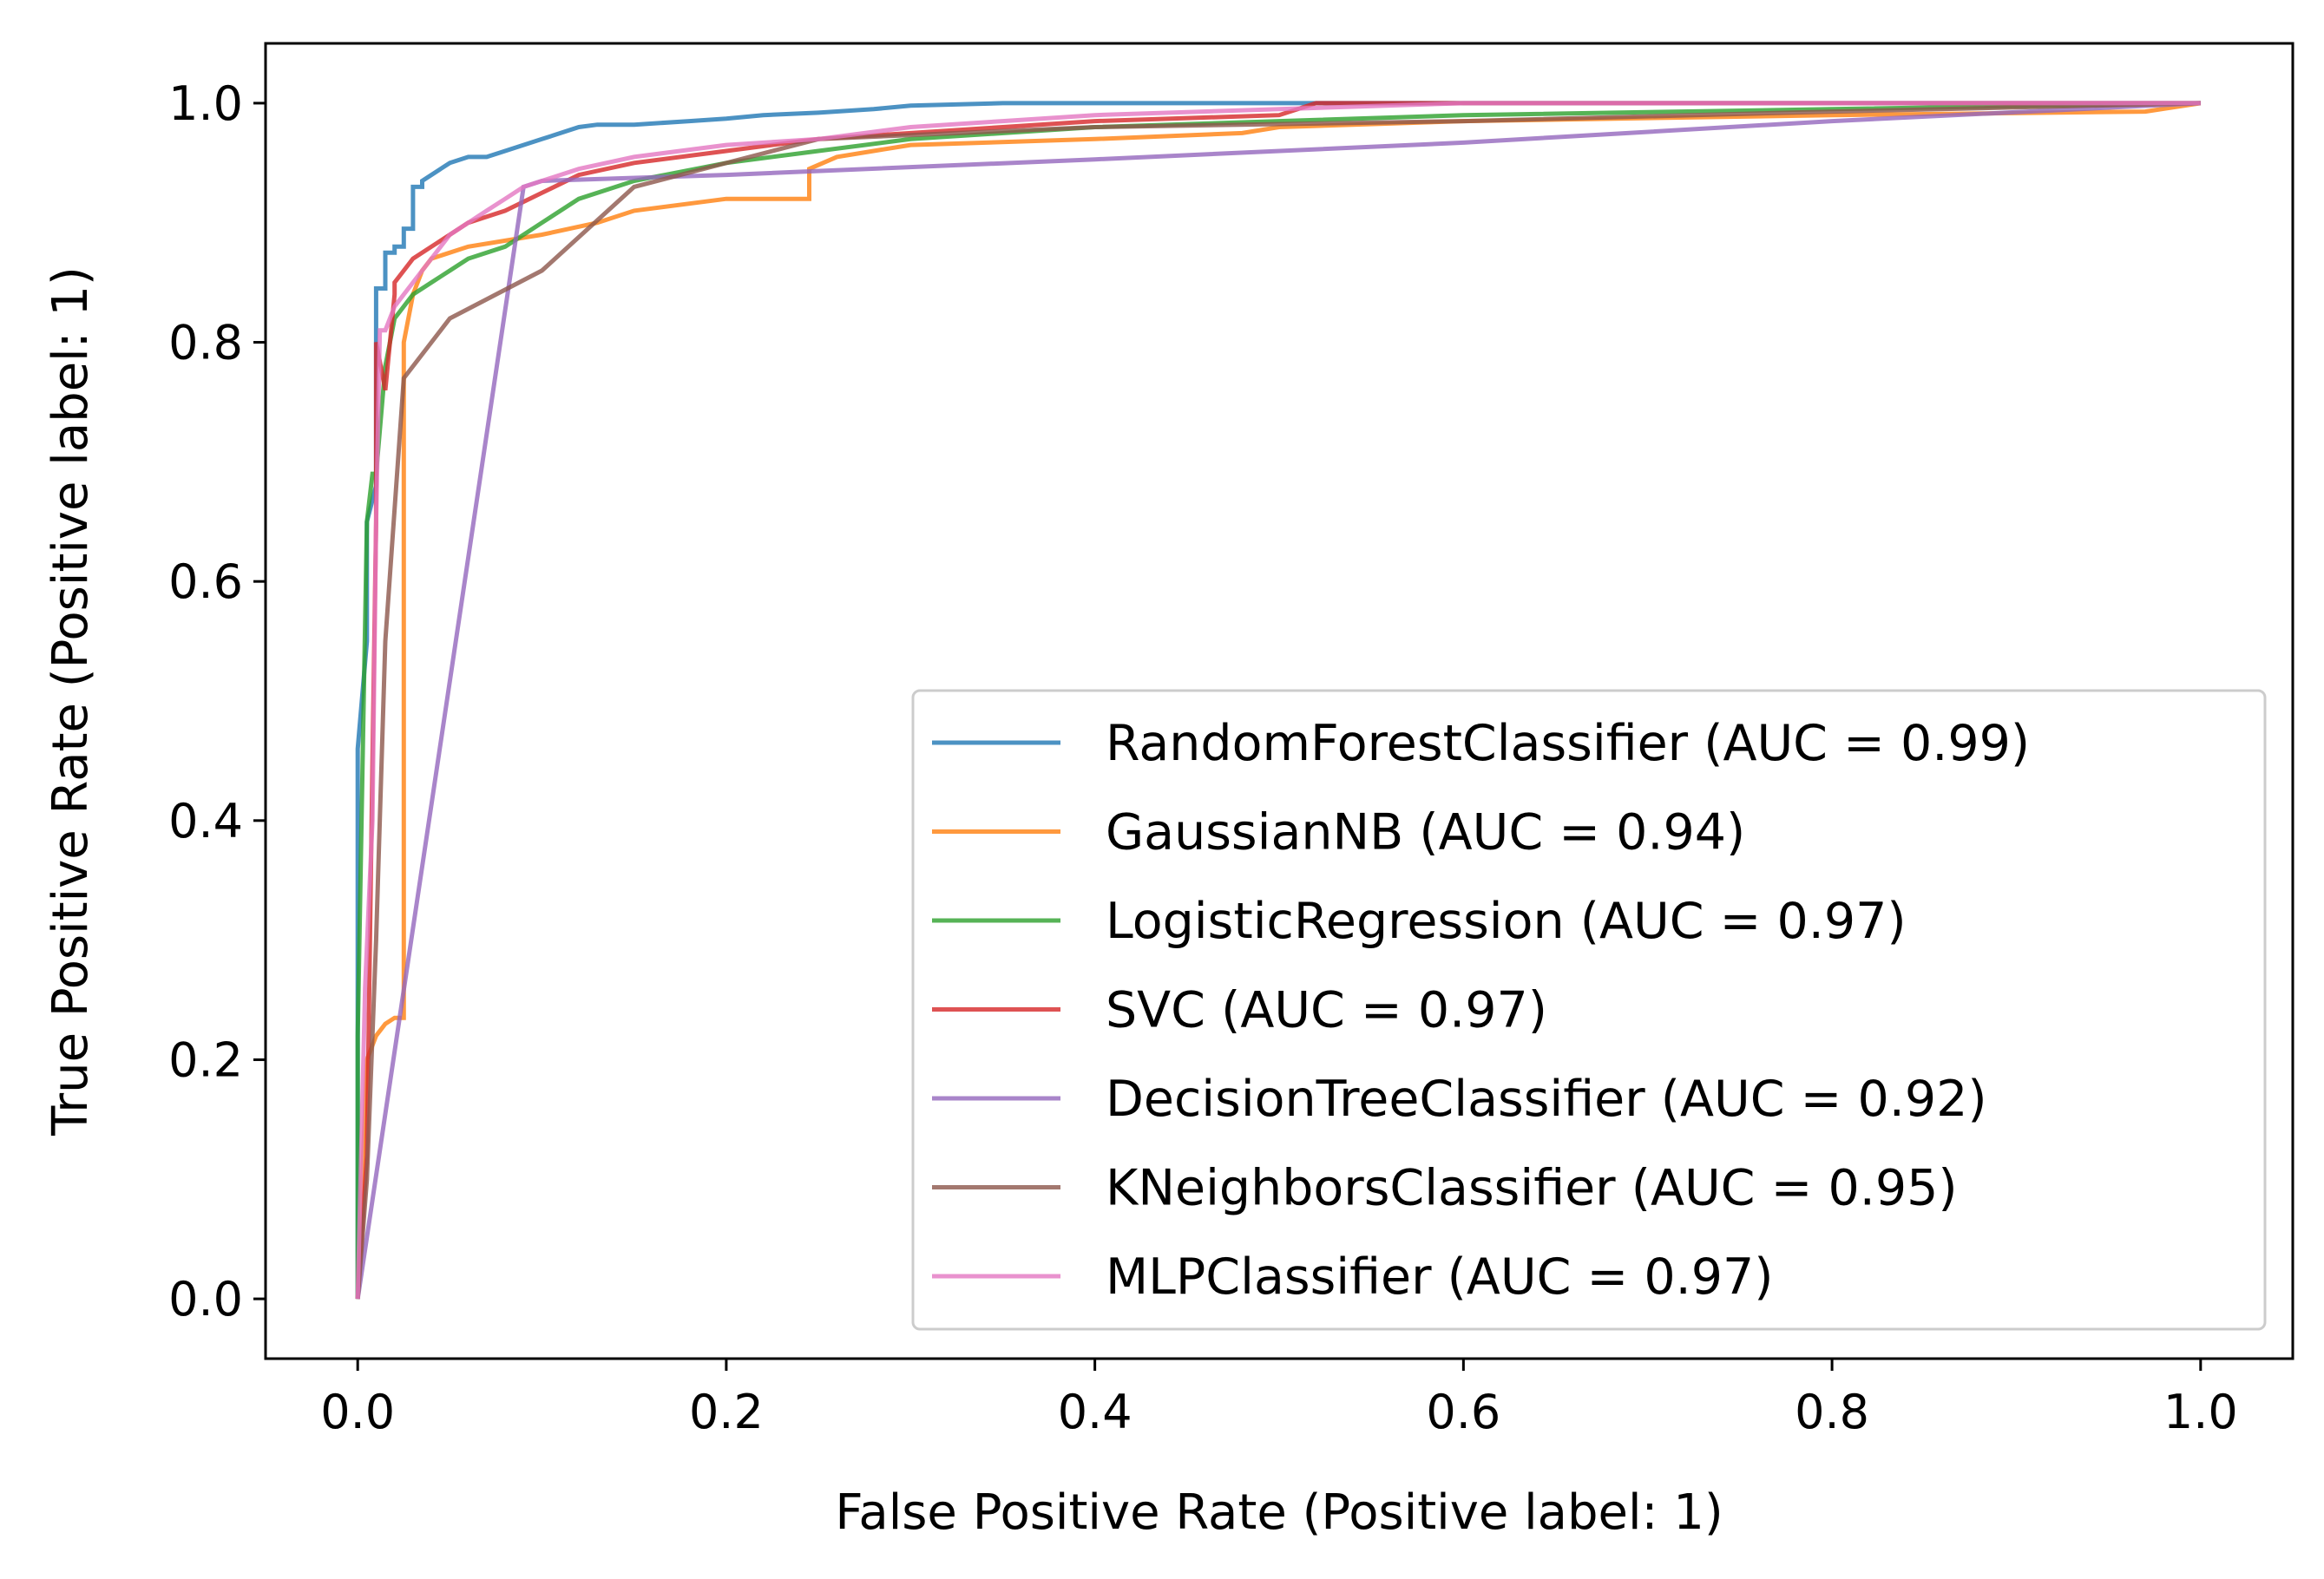 This screenshot has width=2324, height=1579. What do you see at coordinates (1506, 921) in the screenshot?
I see `legend-label-2: LogisticRegression (AUC = 0.97)` at bounding box center [1506, 921].